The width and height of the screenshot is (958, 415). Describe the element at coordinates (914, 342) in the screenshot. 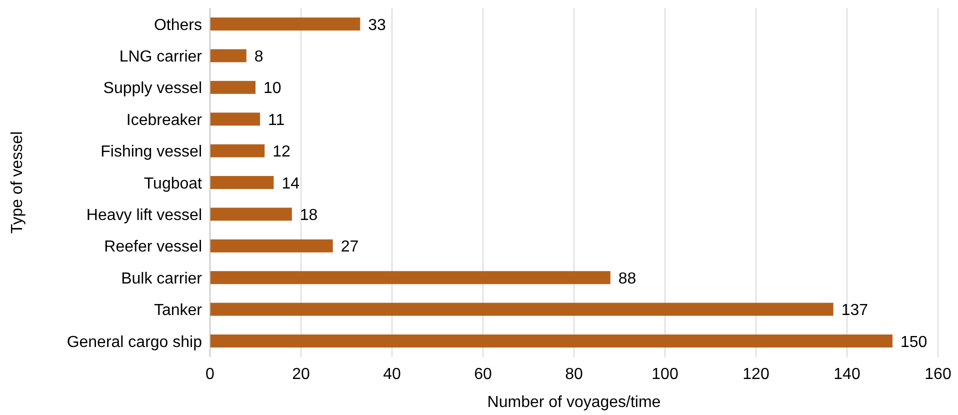

I see `data-label: 150` at that location.